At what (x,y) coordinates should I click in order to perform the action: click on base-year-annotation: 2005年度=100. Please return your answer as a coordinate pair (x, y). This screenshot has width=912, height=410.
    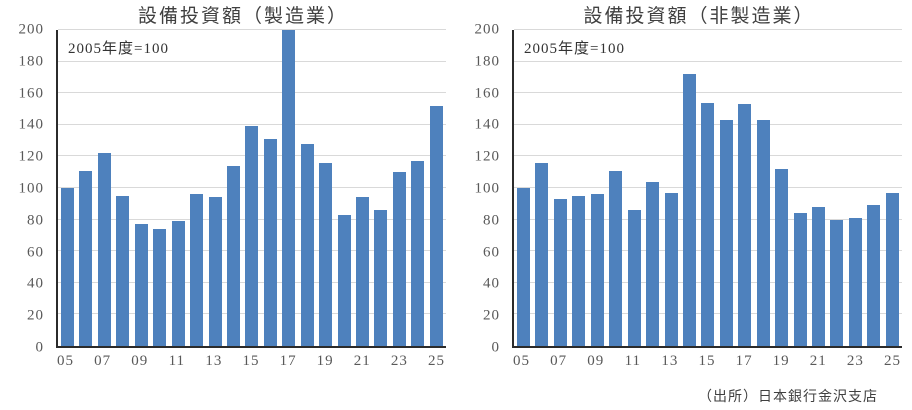
    Looking at the image, I should click on (574, 49).